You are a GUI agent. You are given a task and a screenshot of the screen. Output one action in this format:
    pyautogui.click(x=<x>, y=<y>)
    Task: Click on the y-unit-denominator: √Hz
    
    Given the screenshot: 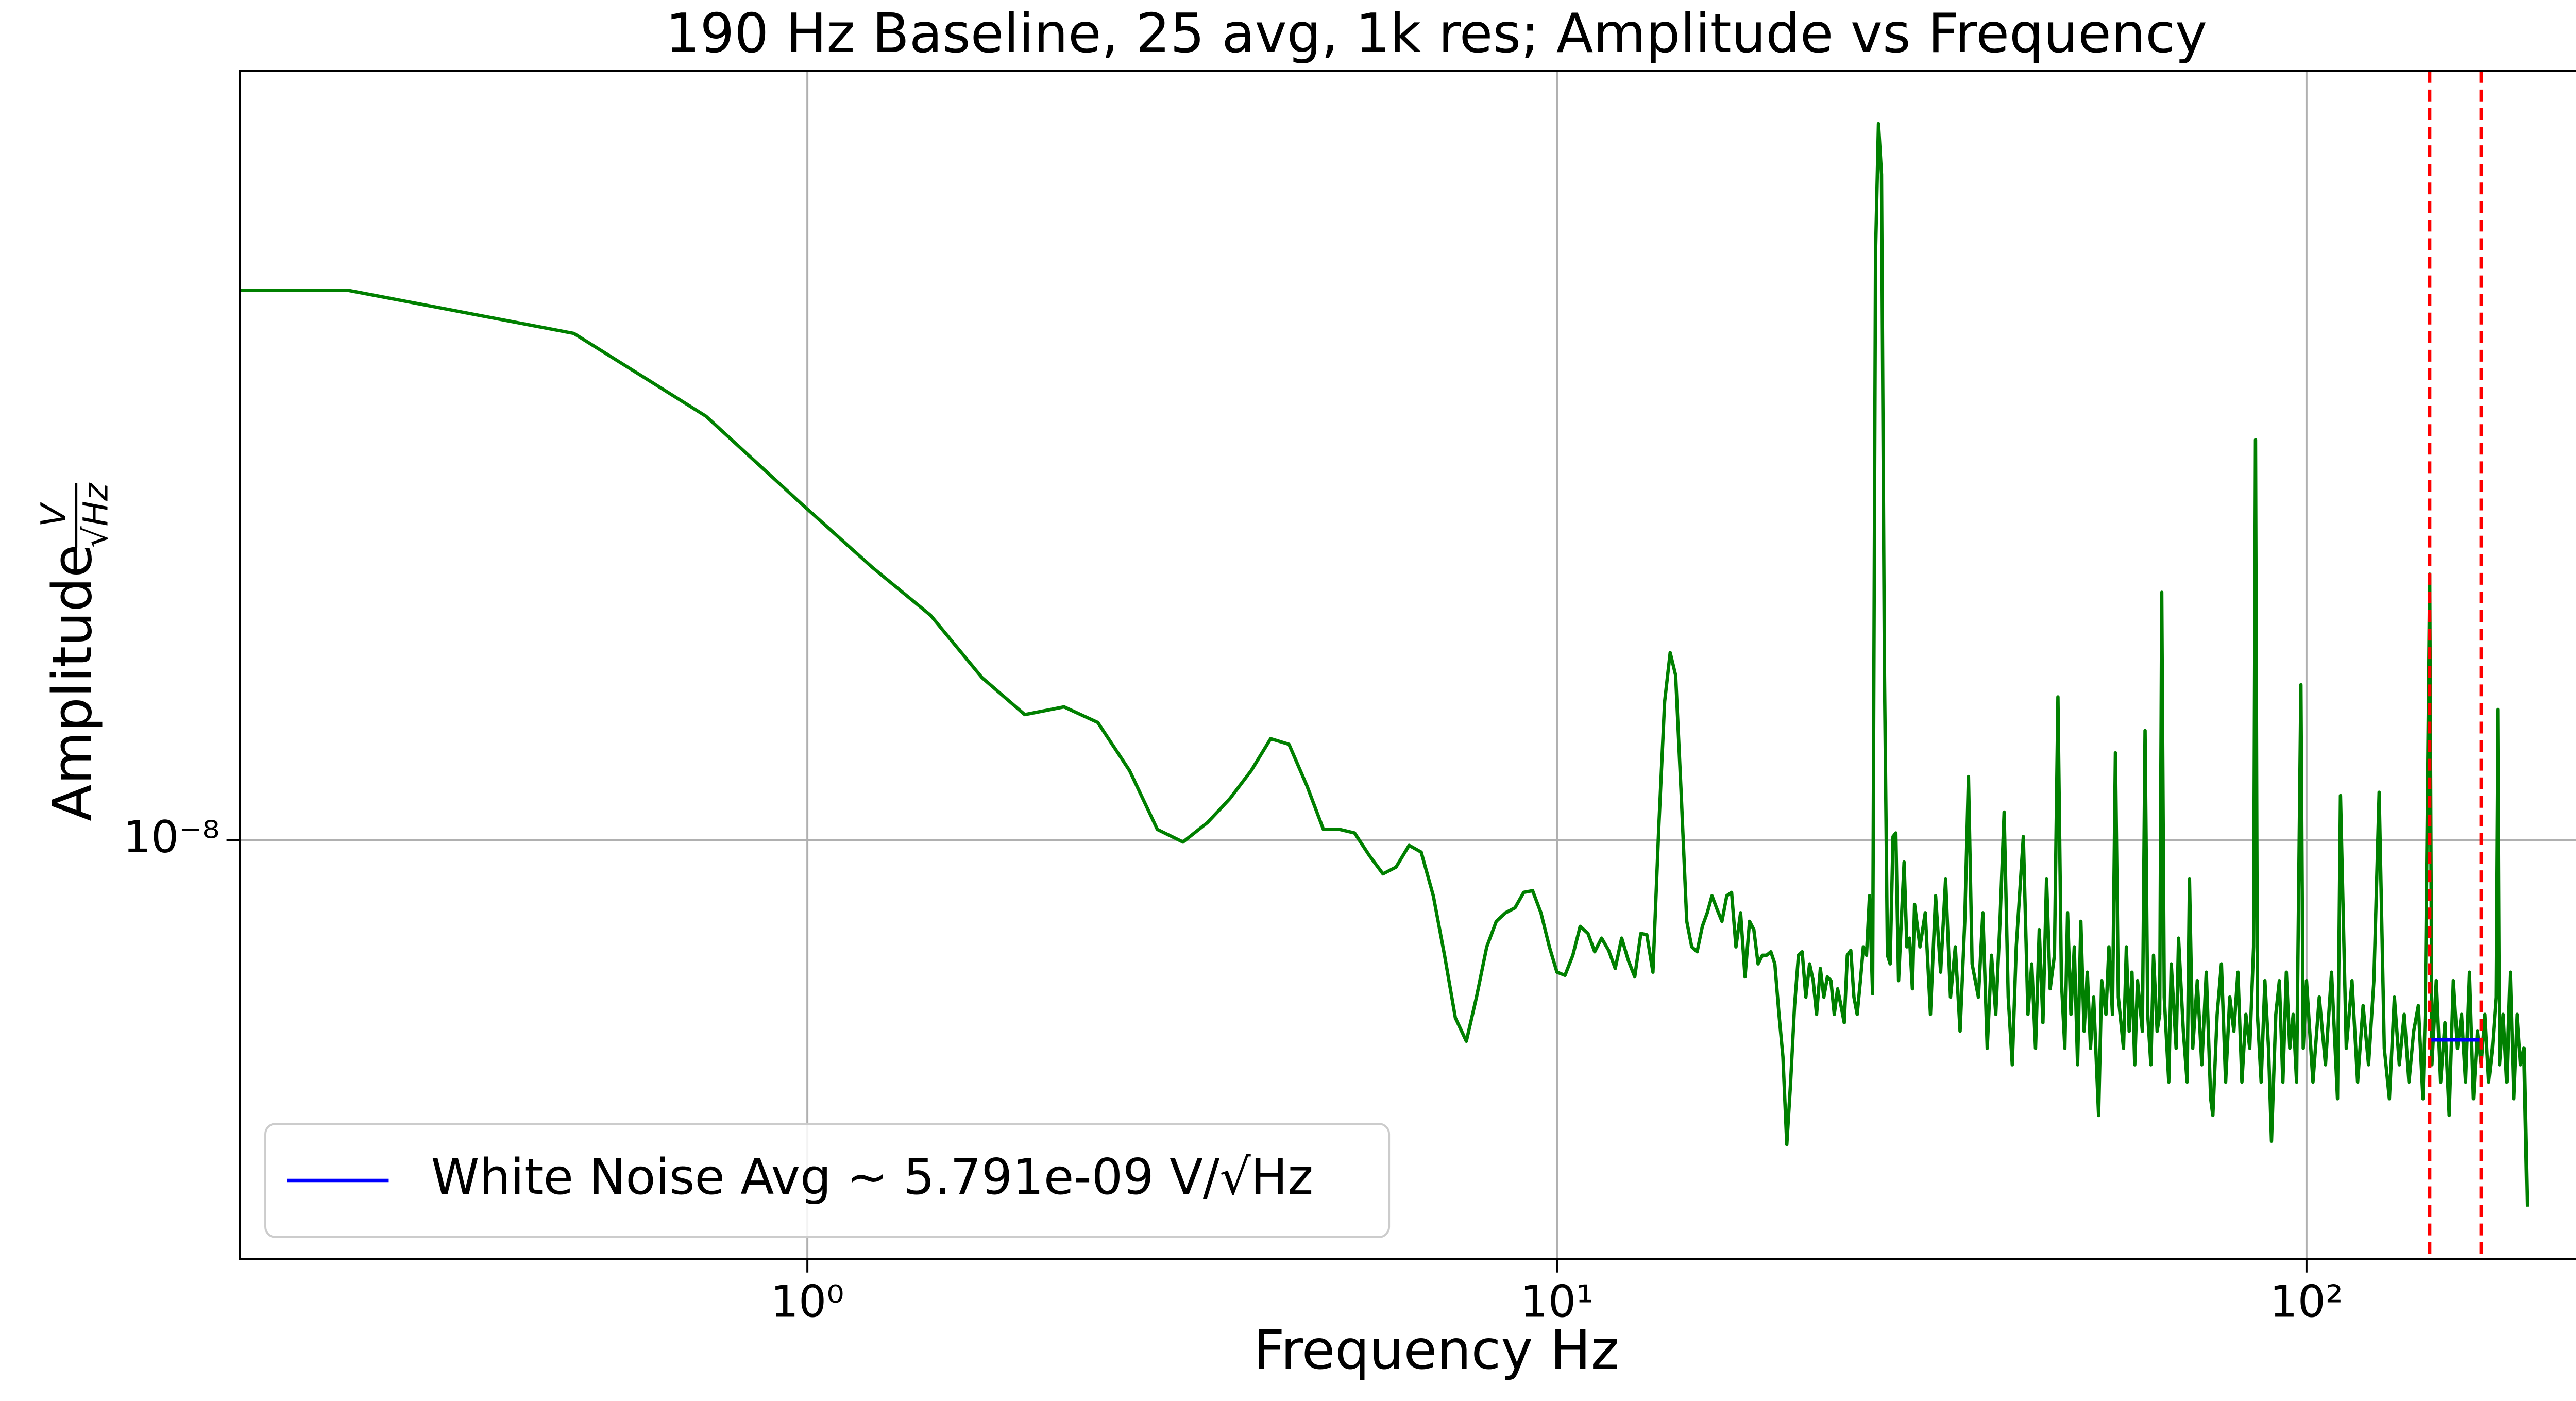 What is the action you would take?
    pyautogui.click(x=95, y=515)
    